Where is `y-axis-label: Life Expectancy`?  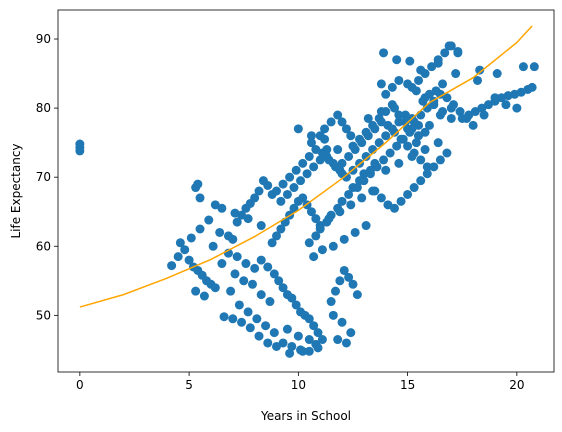
y-axis-label: Life Expectancy is located at coordinates (16, 190).